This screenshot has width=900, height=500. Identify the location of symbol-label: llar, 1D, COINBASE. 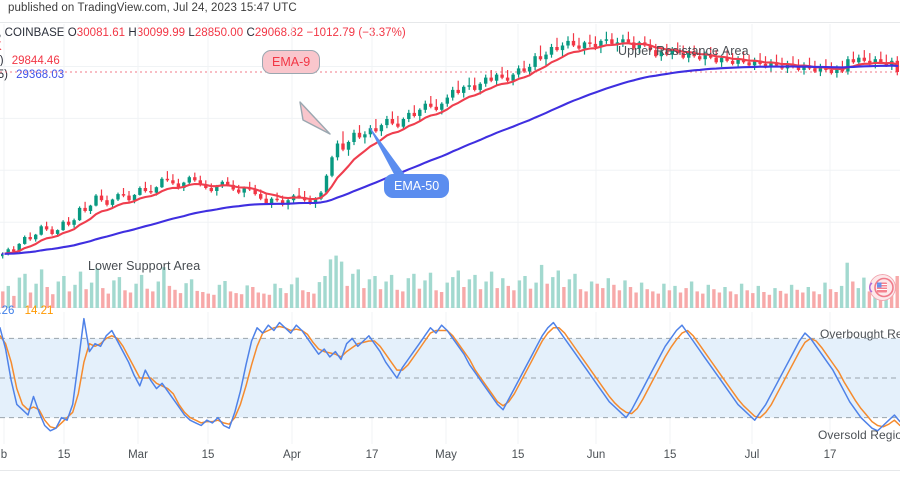
(32, 33).